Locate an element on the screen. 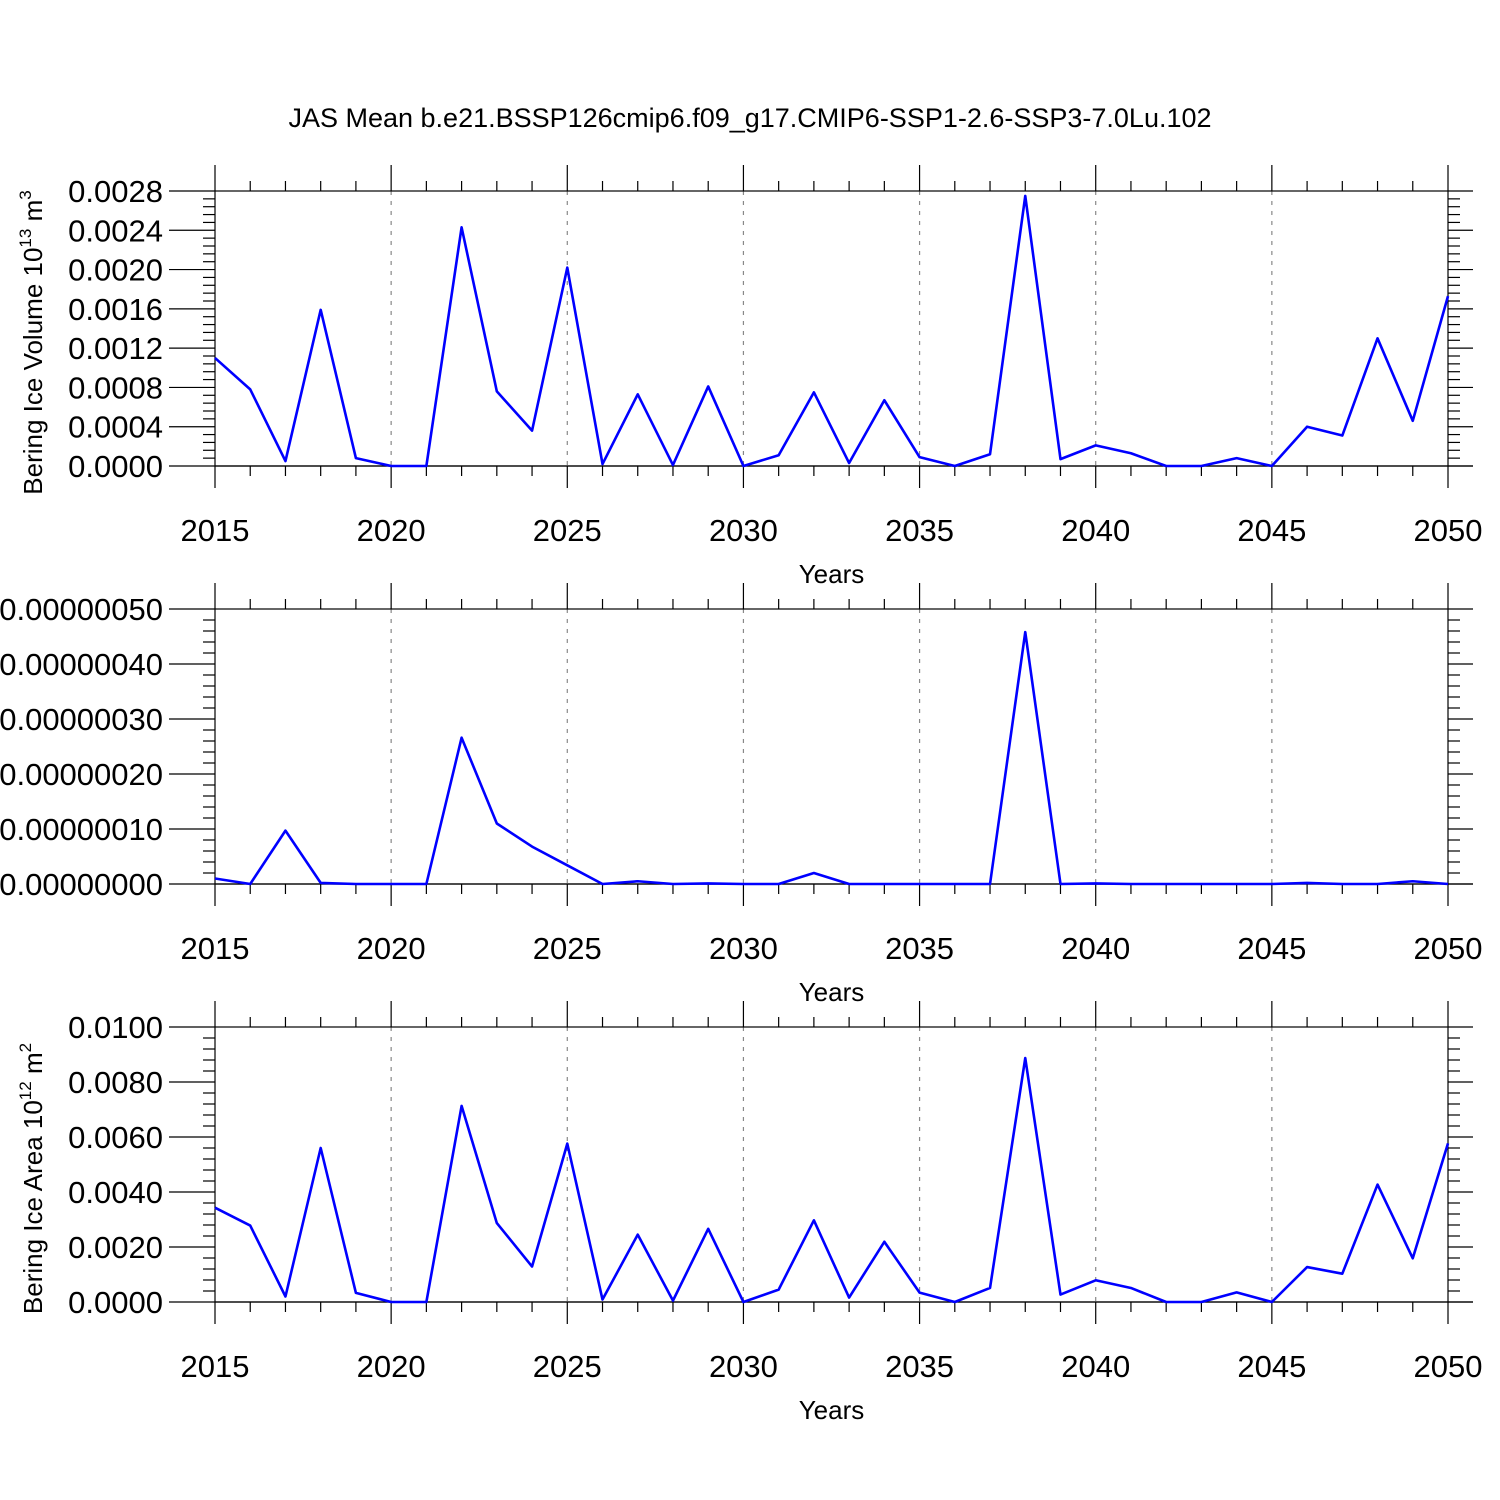 Image resolution: width=1500 pixels, height=1500 pixels. y-tick-label: 0.0008 is located at coordinates (115, 387).